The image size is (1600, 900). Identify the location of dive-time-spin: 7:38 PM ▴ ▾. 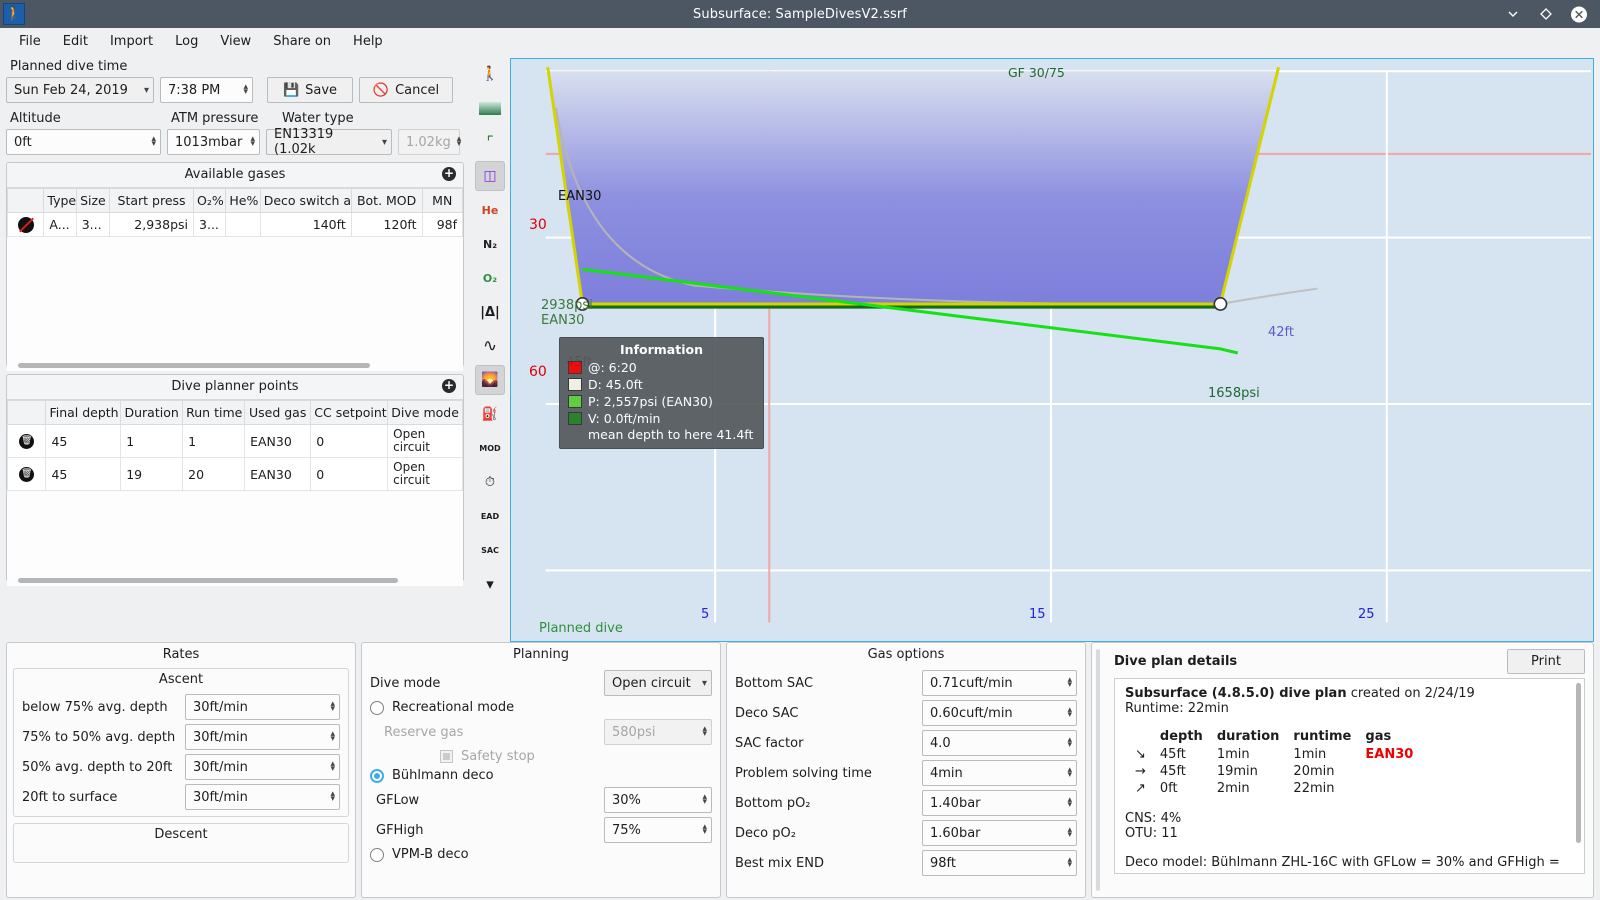
(206, 90).